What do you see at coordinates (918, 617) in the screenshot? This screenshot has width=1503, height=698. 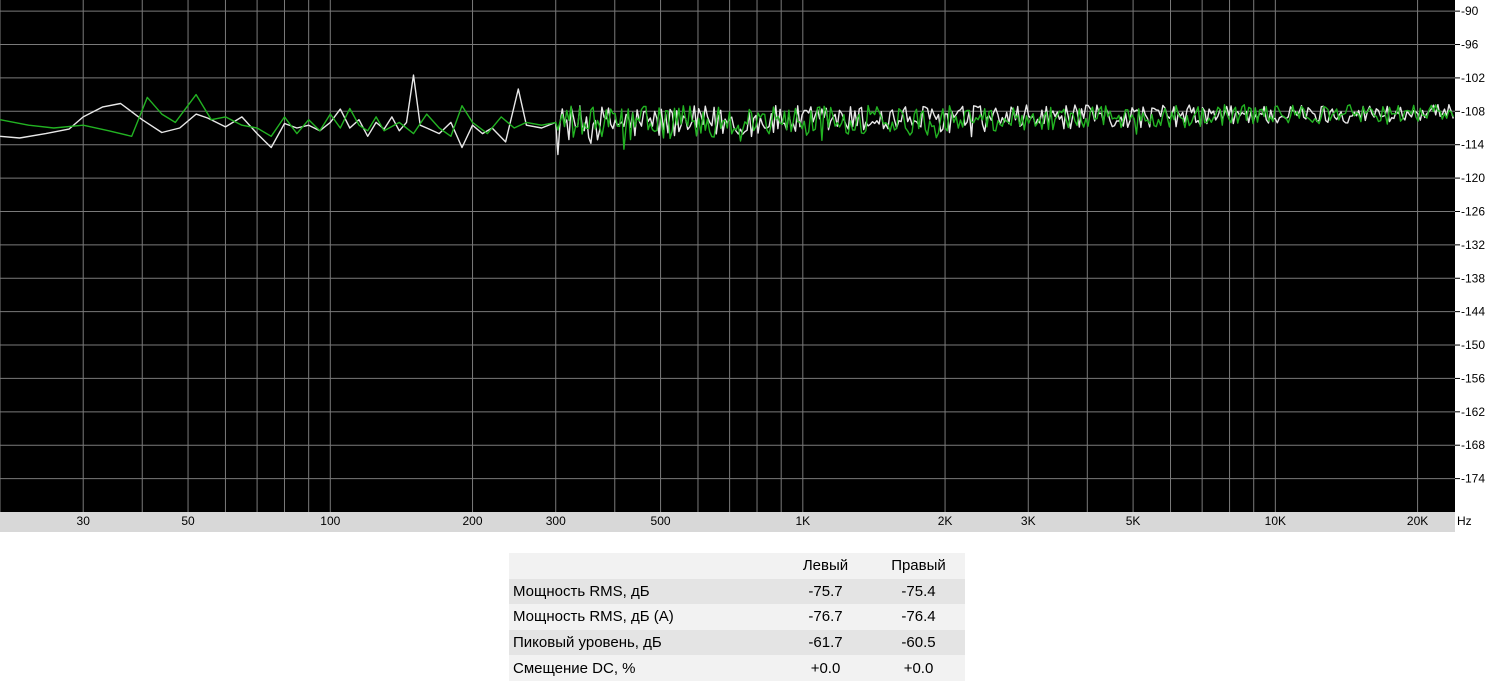 I see `stats-row-right: -76.4` at bounding box center [918, 617].